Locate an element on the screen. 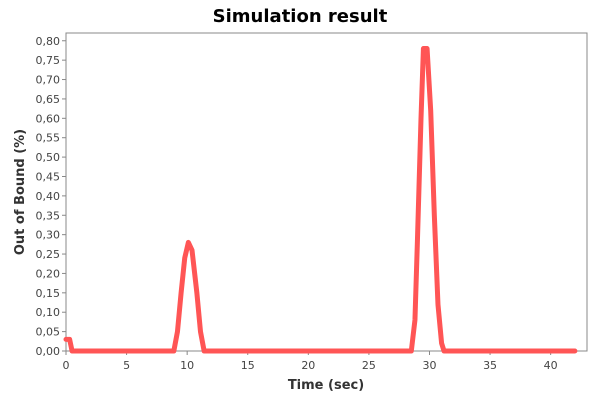 This screenshot has height=400, width=600. y-tick-label: 0,15 is located at coordinates (48, 293).